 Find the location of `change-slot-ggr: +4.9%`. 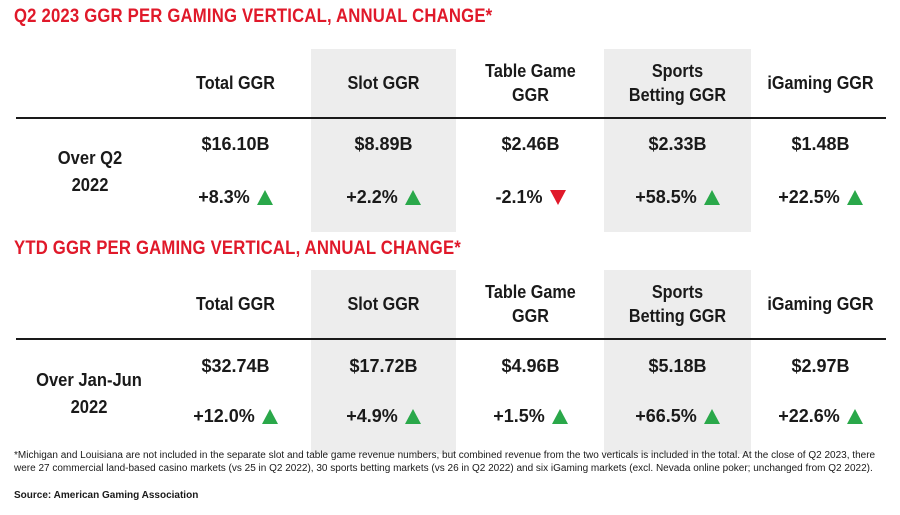

change-slot-ggr: +4.9% is located at coordinates (383, 416).